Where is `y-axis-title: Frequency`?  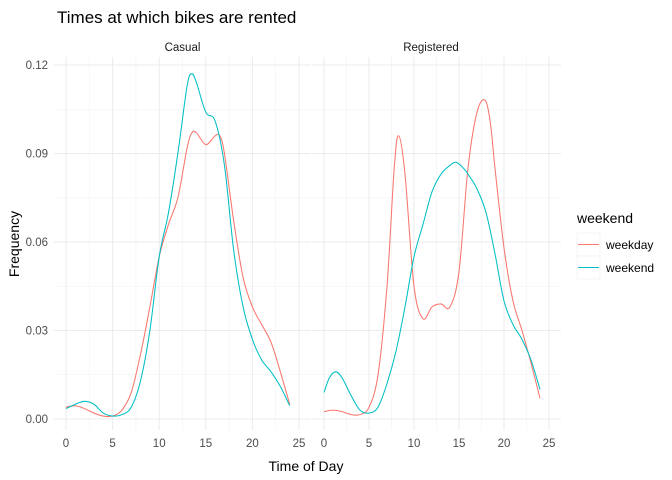
y-axis-title: Frequency is located at coordinates (14, 244).